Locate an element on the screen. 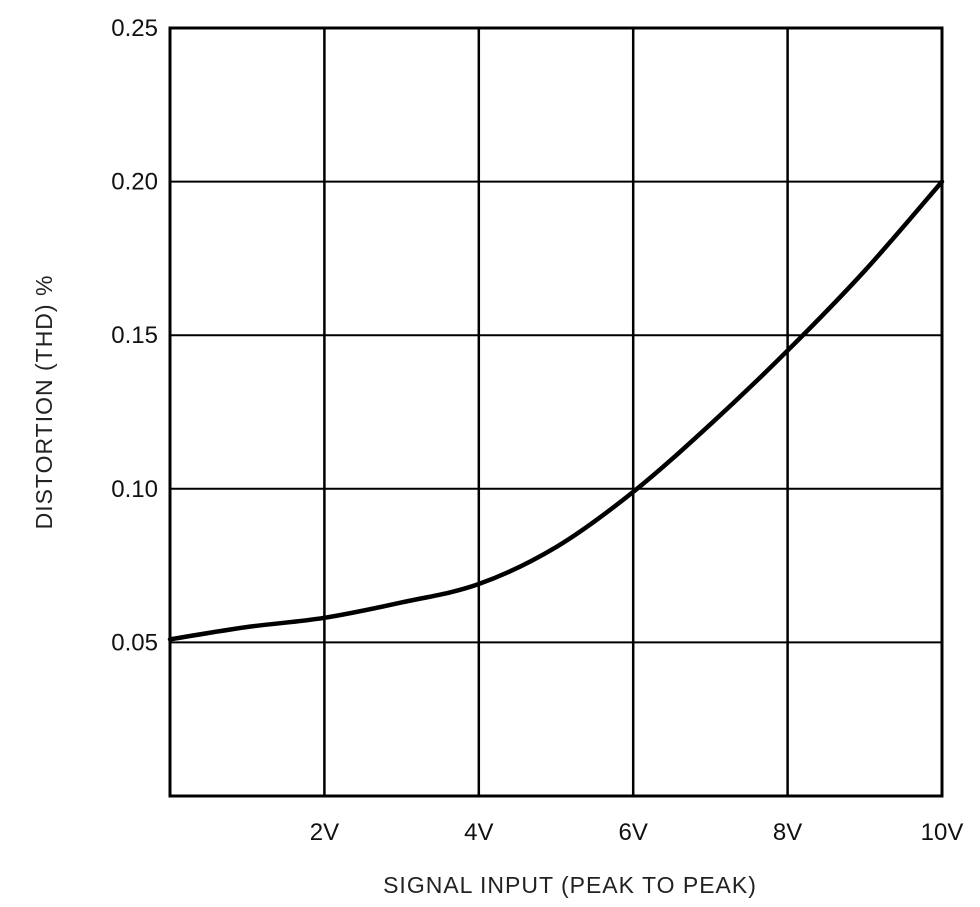  x-axis-label: SIGNAL INPUT (PEAK TO PEAK) is located at coordinates (570, 885).